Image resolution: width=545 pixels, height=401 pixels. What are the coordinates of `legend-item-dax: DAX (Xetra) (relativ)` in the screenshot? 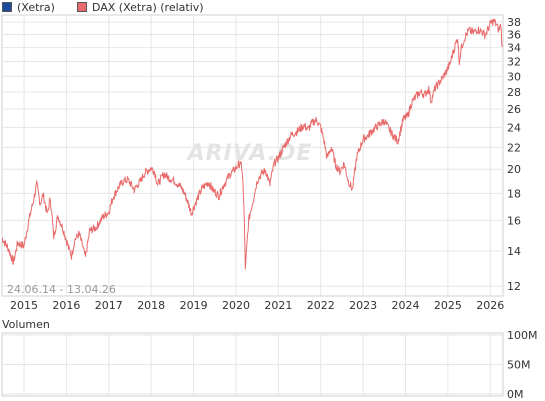 It's located at (140, 7).